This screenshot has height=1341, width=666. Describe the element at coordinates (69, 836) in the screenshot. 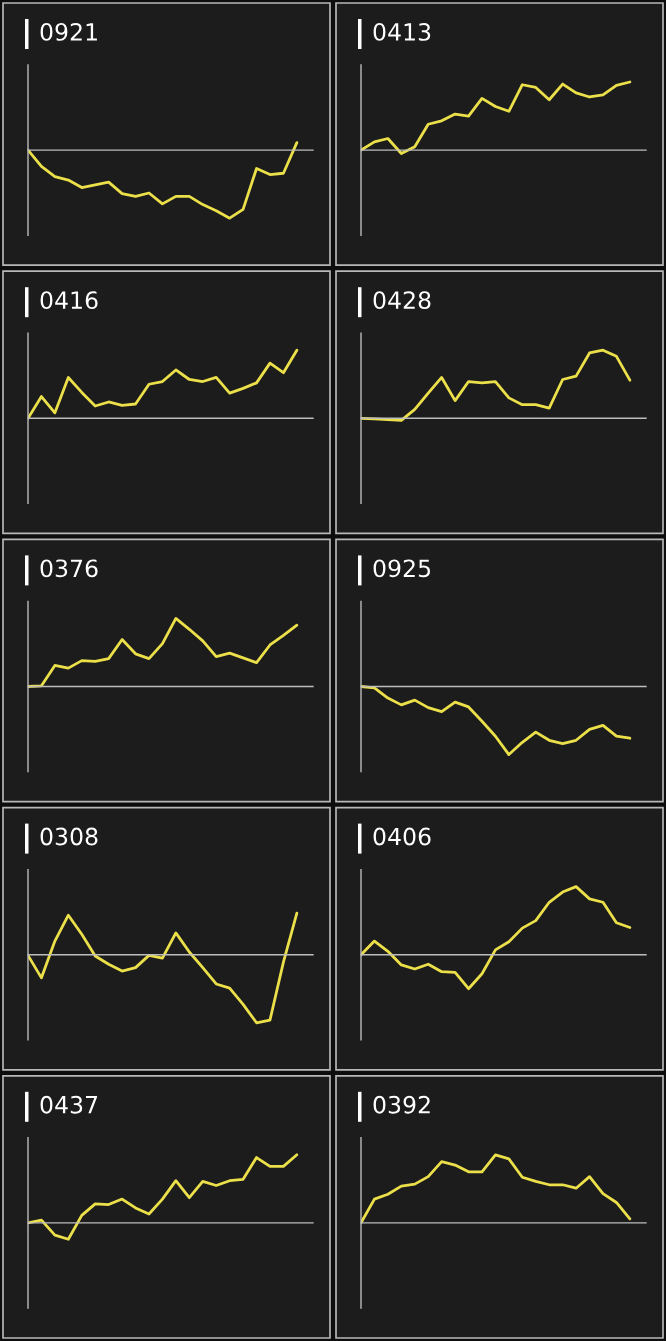

I see `chart-title: 0308` at that location.